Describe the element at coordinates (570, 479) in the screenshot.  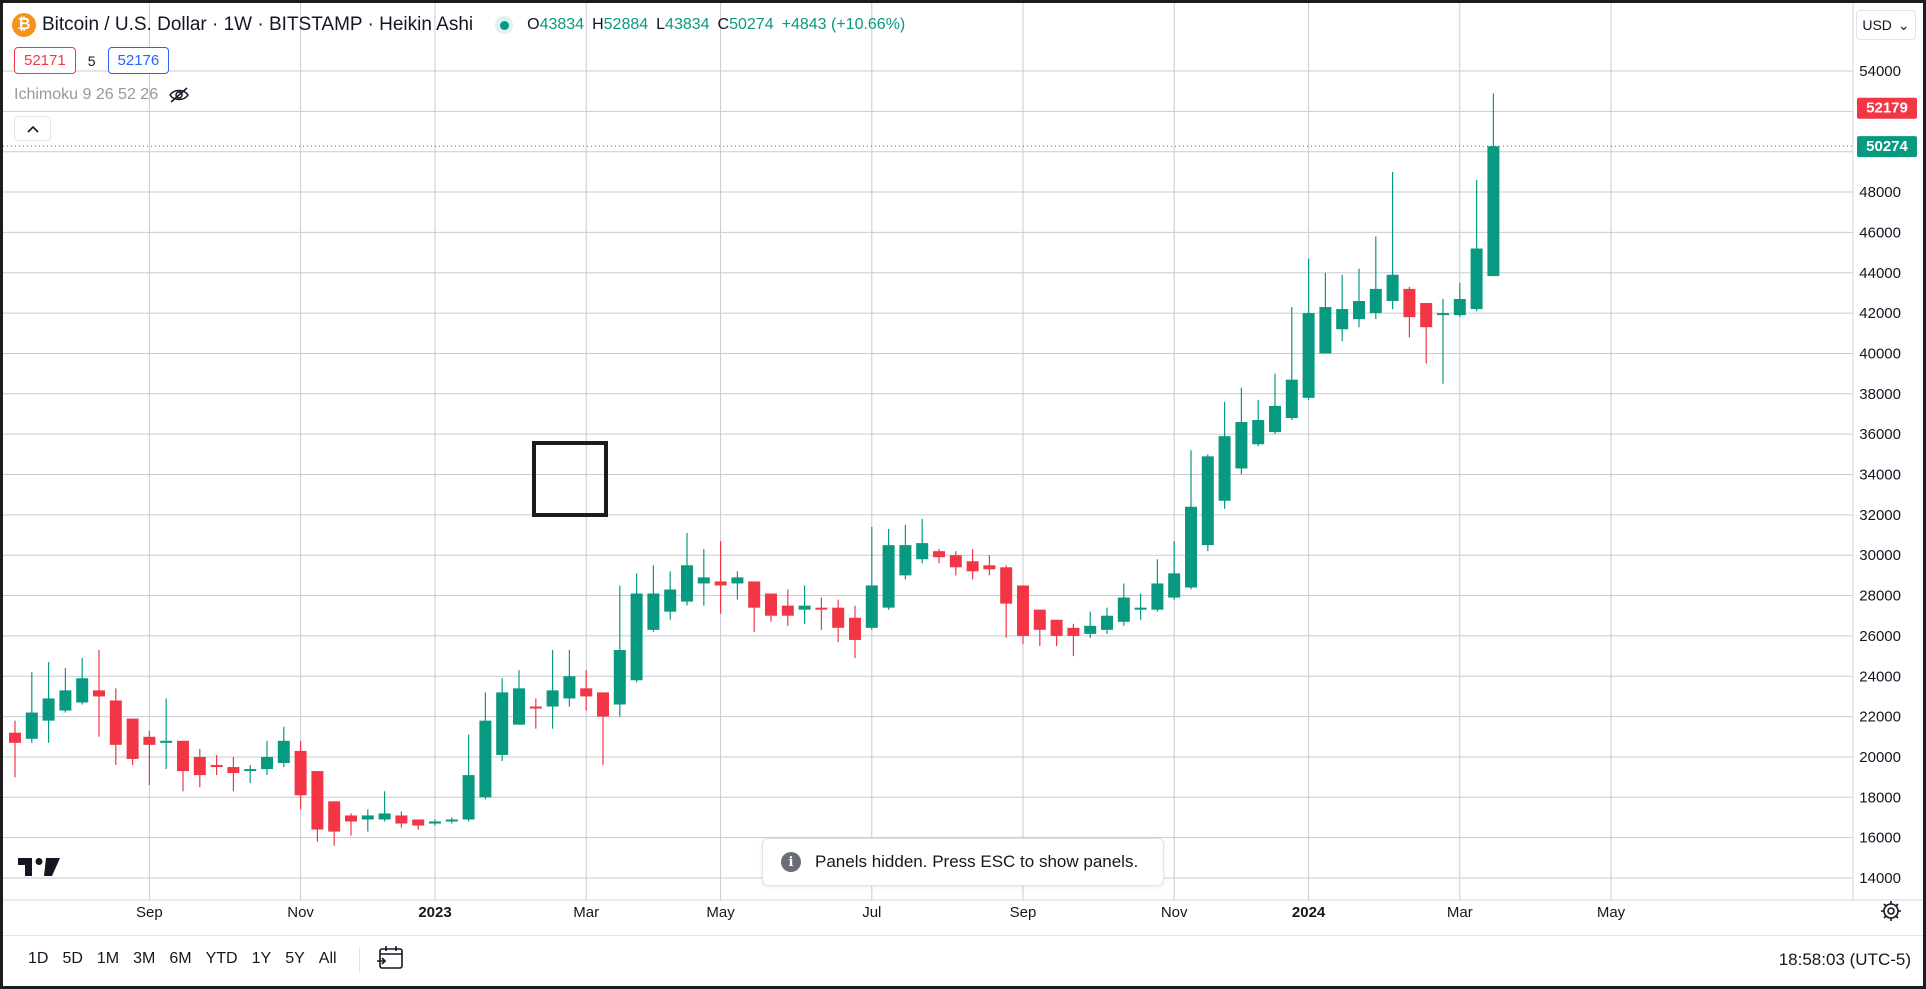
I see `drawing-rectangle` at that location.